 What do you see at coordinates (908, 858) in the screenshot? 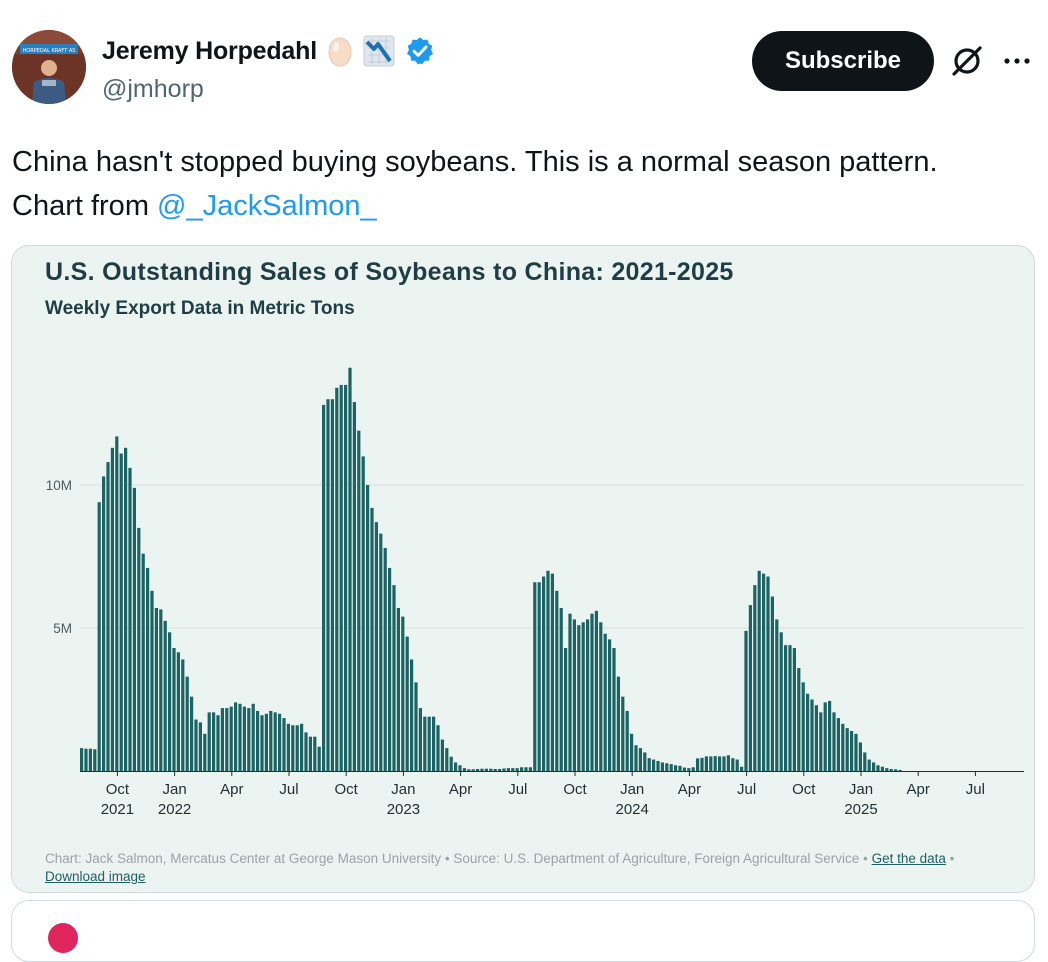
I see `get-the-data-link: Get the data` at bounding box center [908, 858].